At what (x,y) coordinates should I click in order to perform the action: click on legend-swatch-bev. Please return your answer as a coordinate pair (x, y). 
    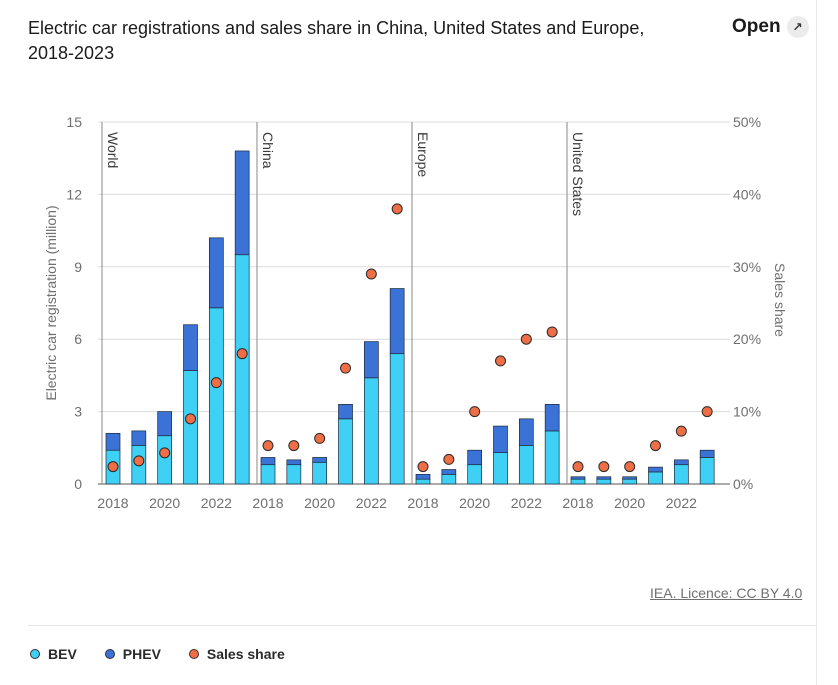
    Looking at the image, I should click on (35, 654).